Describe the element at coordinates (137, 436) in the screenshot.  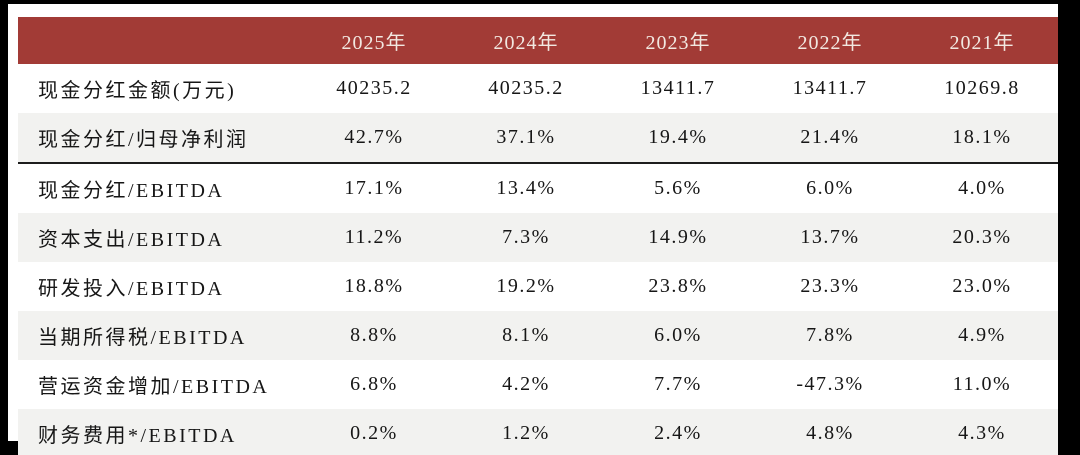
I see `row-label: 财务费用*/EBITDA` at that location.